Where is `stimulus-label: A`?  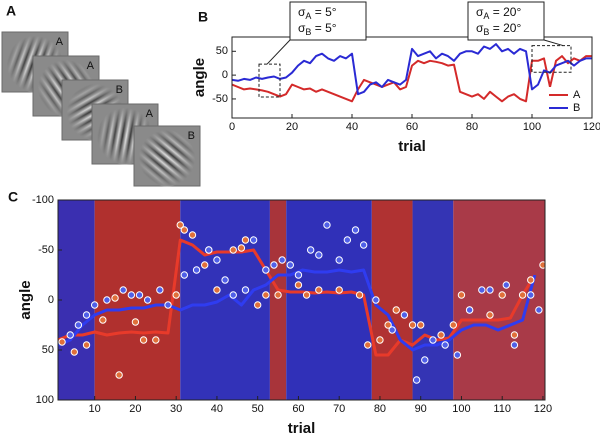 stimulus-label: A is located at coordinates (60, 42).